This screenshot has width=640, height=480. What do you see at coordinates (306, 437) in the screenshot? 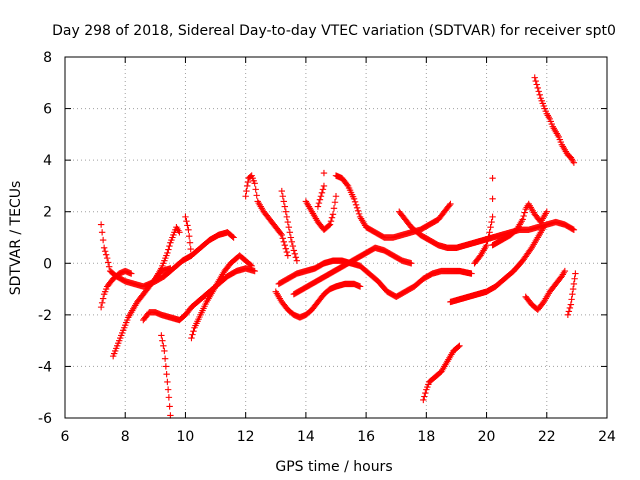
I see `x-tick-label: 14` at bounding box center [306, 437].